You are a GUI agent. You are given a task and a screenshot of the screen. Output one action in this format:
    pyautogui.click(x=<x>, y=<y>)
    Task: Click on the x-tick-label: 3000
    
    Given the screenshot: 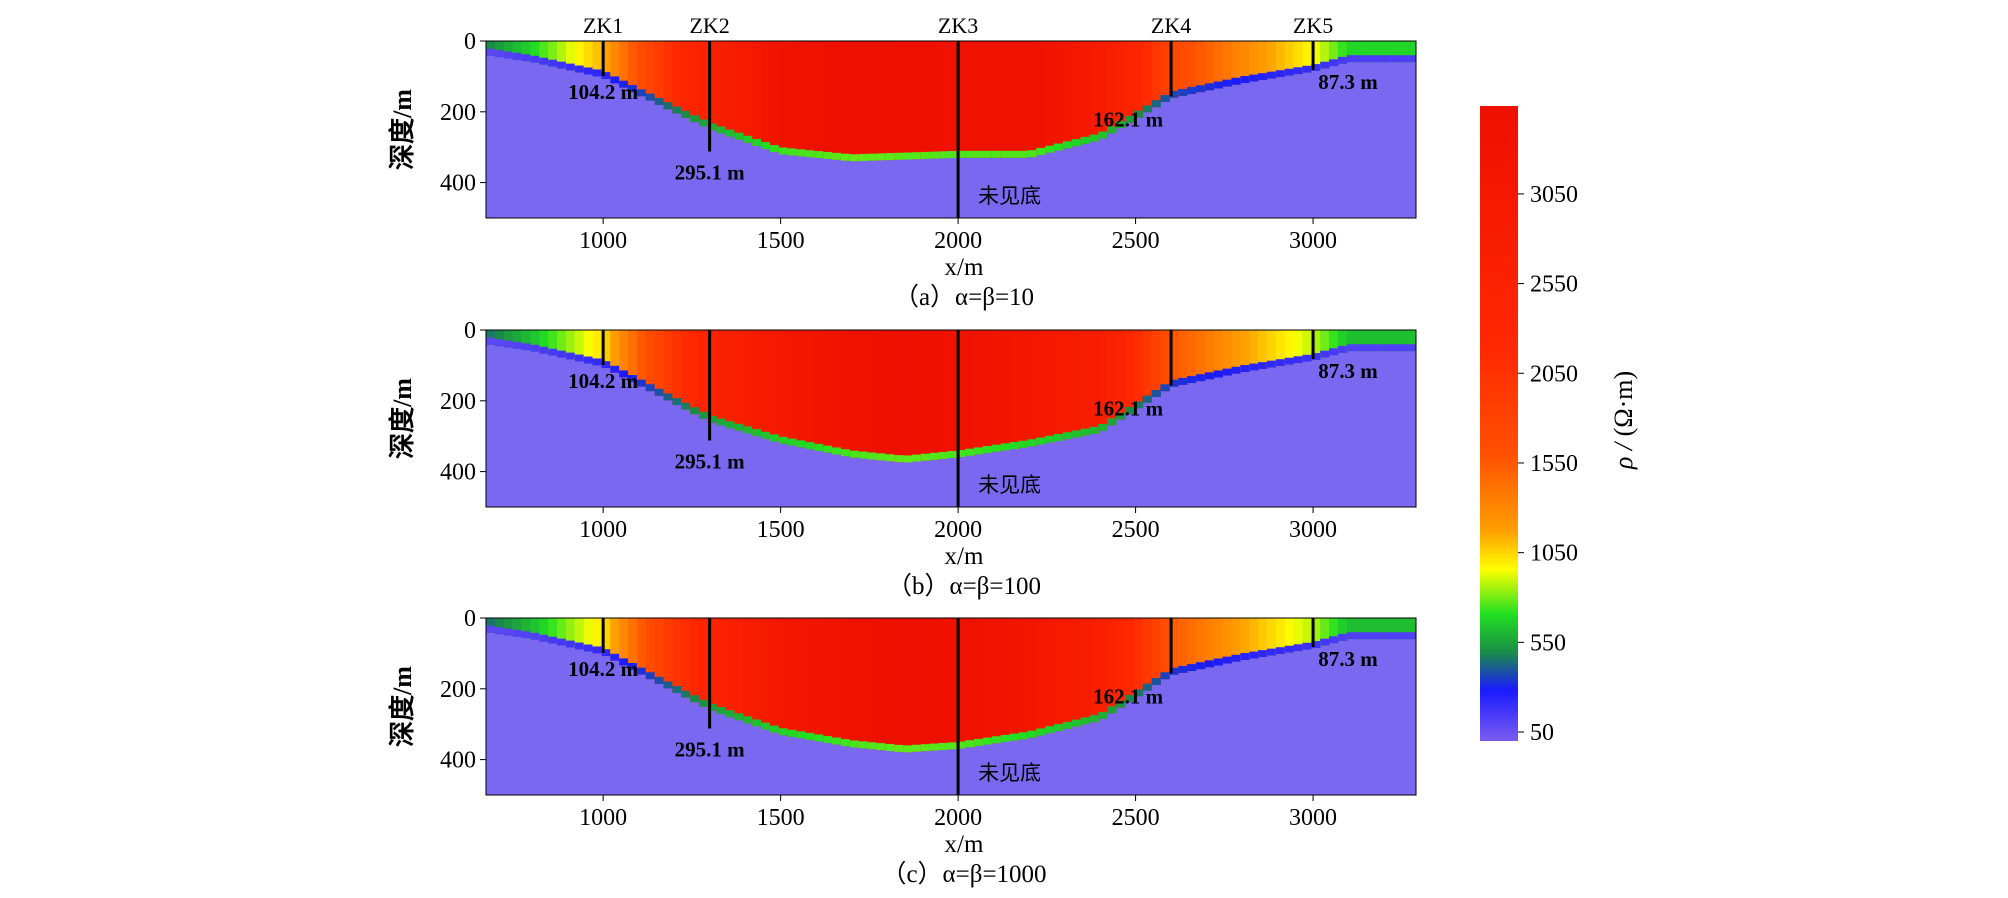 What is the action you would take?
    pyautogui.click(x=1313, y=818)
    